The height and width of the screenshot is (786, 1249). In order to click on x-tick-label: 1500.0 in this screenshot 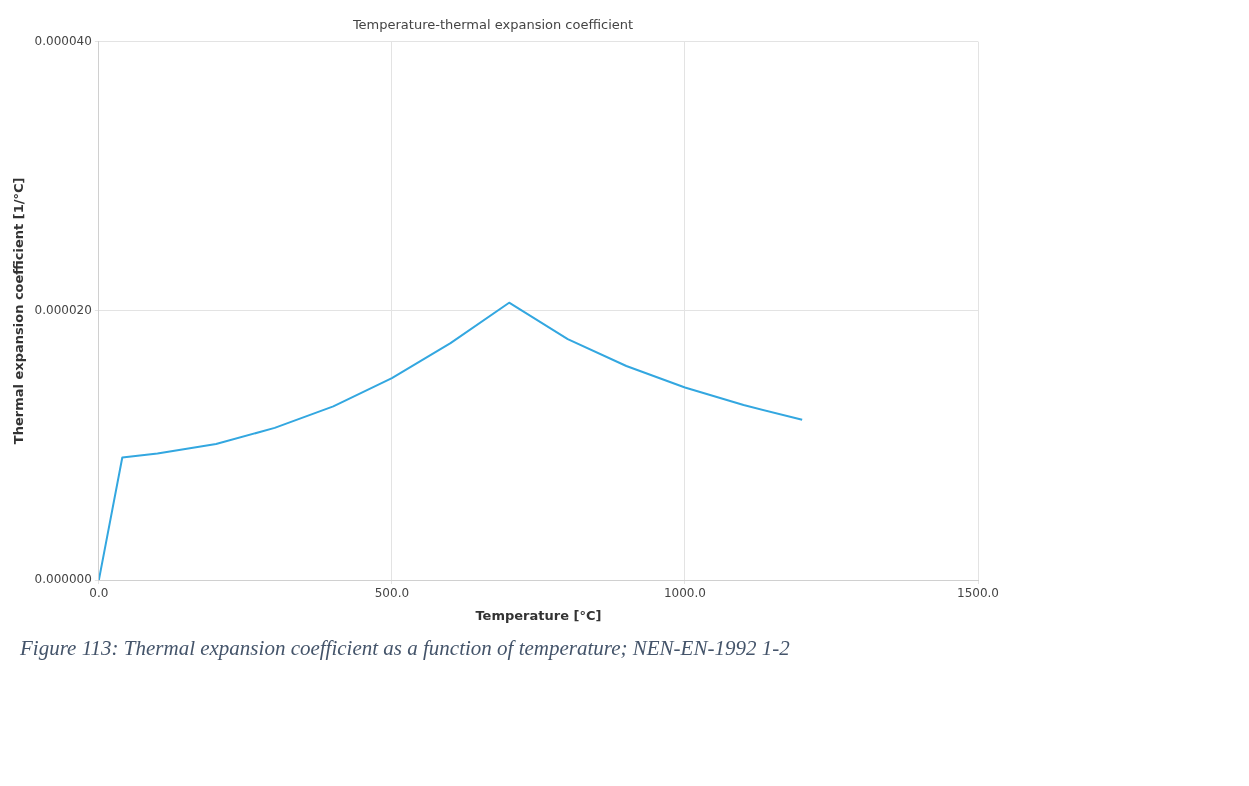, I will do `click(978, 593)`.